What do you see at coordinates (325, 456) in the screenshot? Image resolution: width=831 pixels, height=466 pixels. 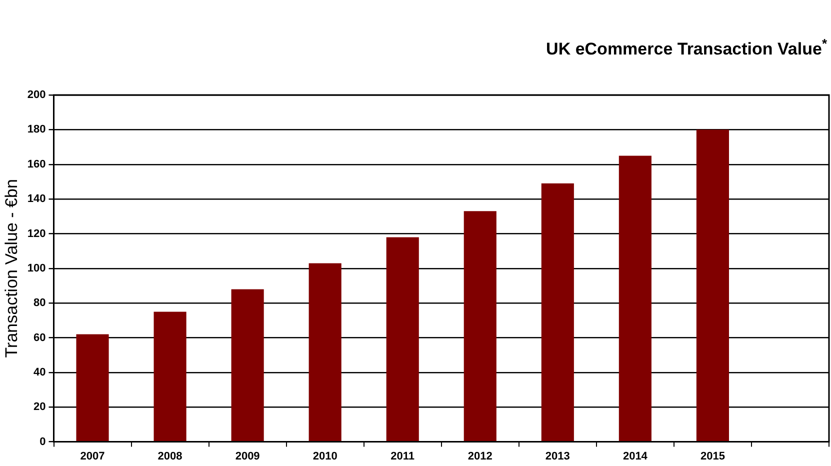 I see `x-tick-label: 2010` at bounding box center [325, 456].